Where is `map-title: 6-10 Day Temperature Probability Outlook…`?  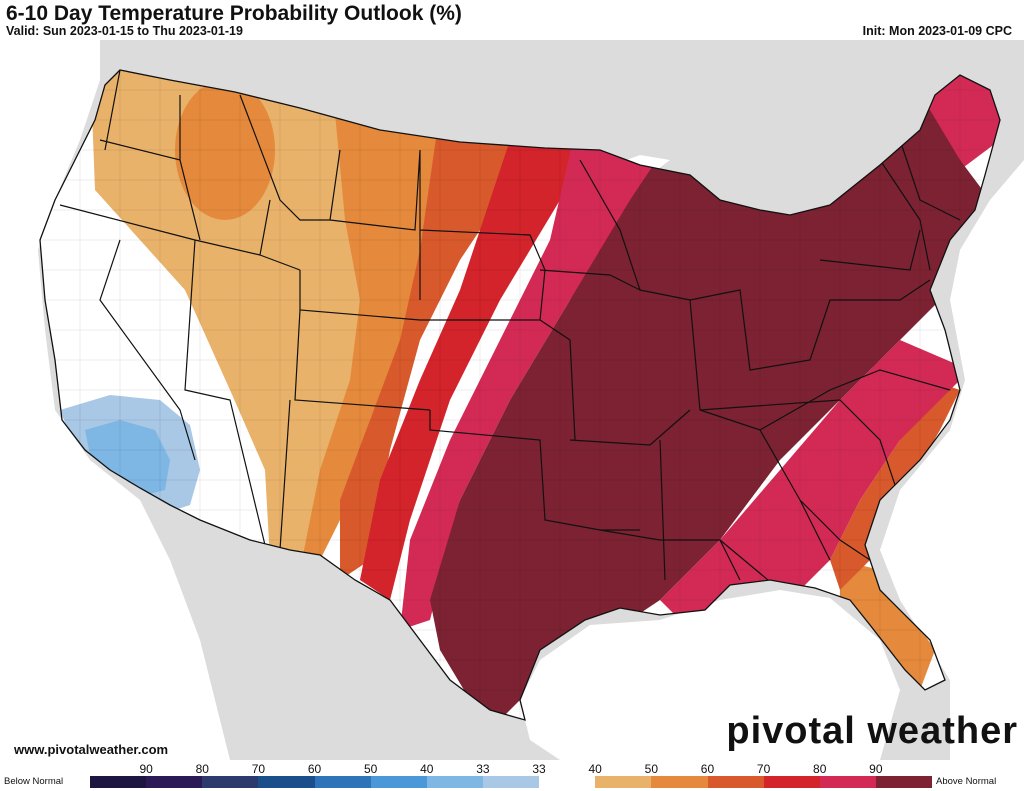
map-title: 6-10 Day Temperature Probability Outlook… is located at coordinates (234, 13).